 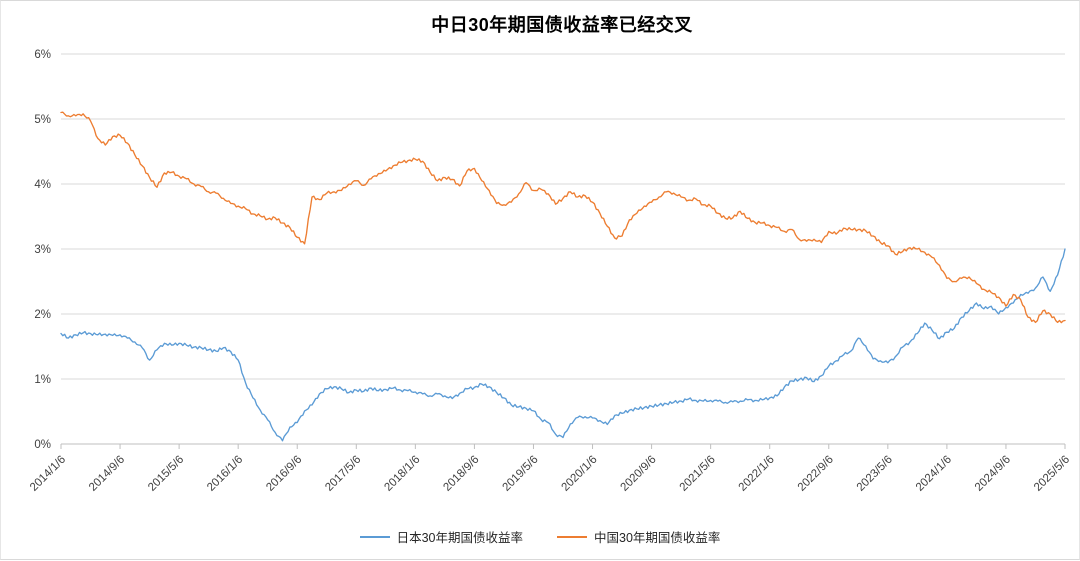 I want to click on svg-text: 2015/5/6, so click(x=166, y=474).